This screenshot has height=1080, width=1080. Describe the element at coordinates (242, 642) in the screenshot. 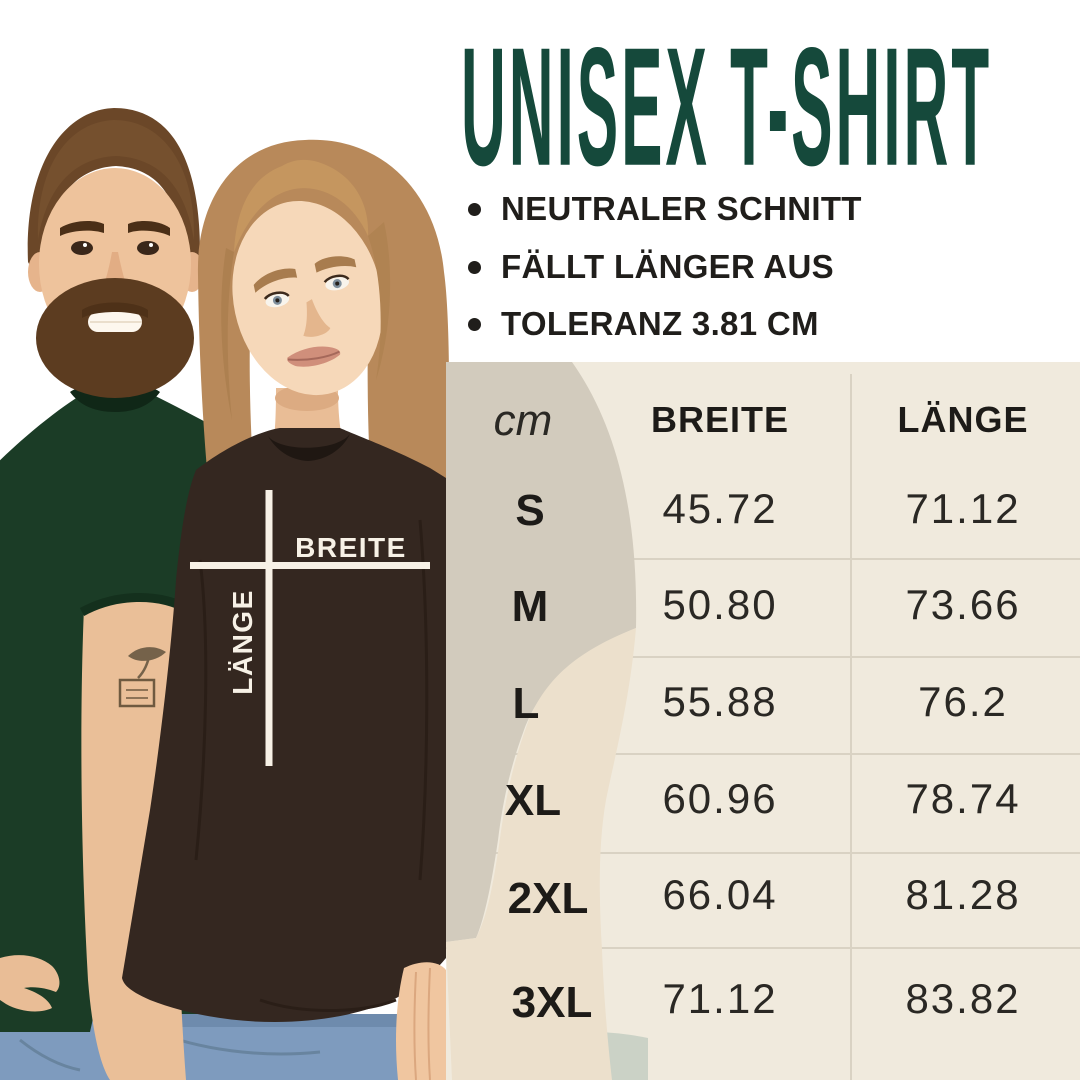

I see `shirt-length-label: LÄNGE` at that location.